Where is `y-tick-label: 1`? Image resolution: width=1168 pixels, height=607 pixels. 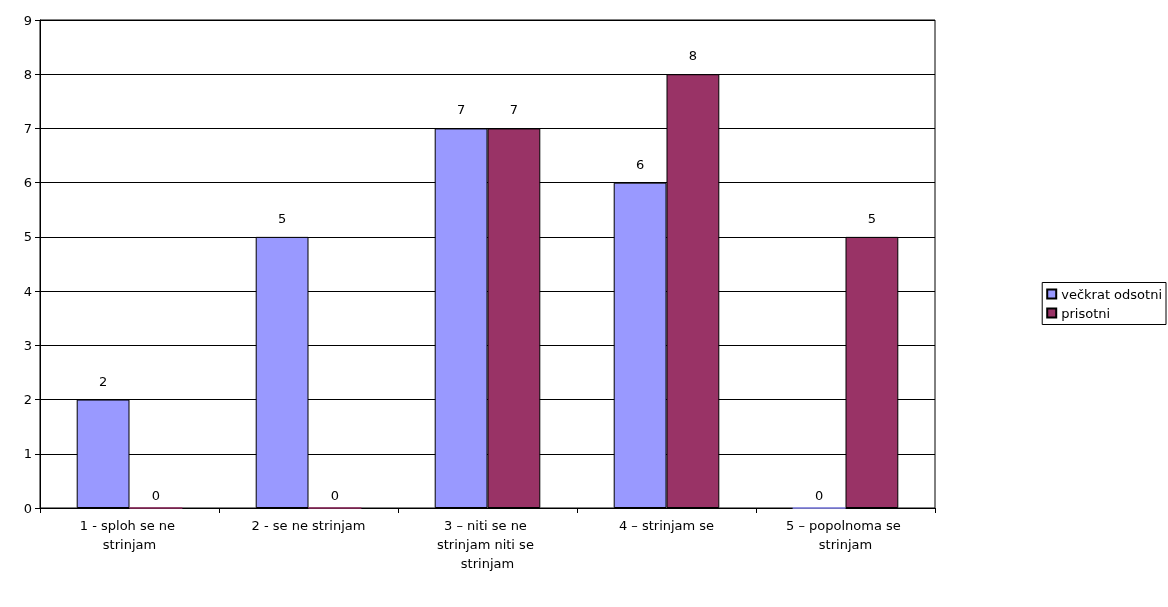
y-tick-label: 1 is located at coordinates (27, 454).